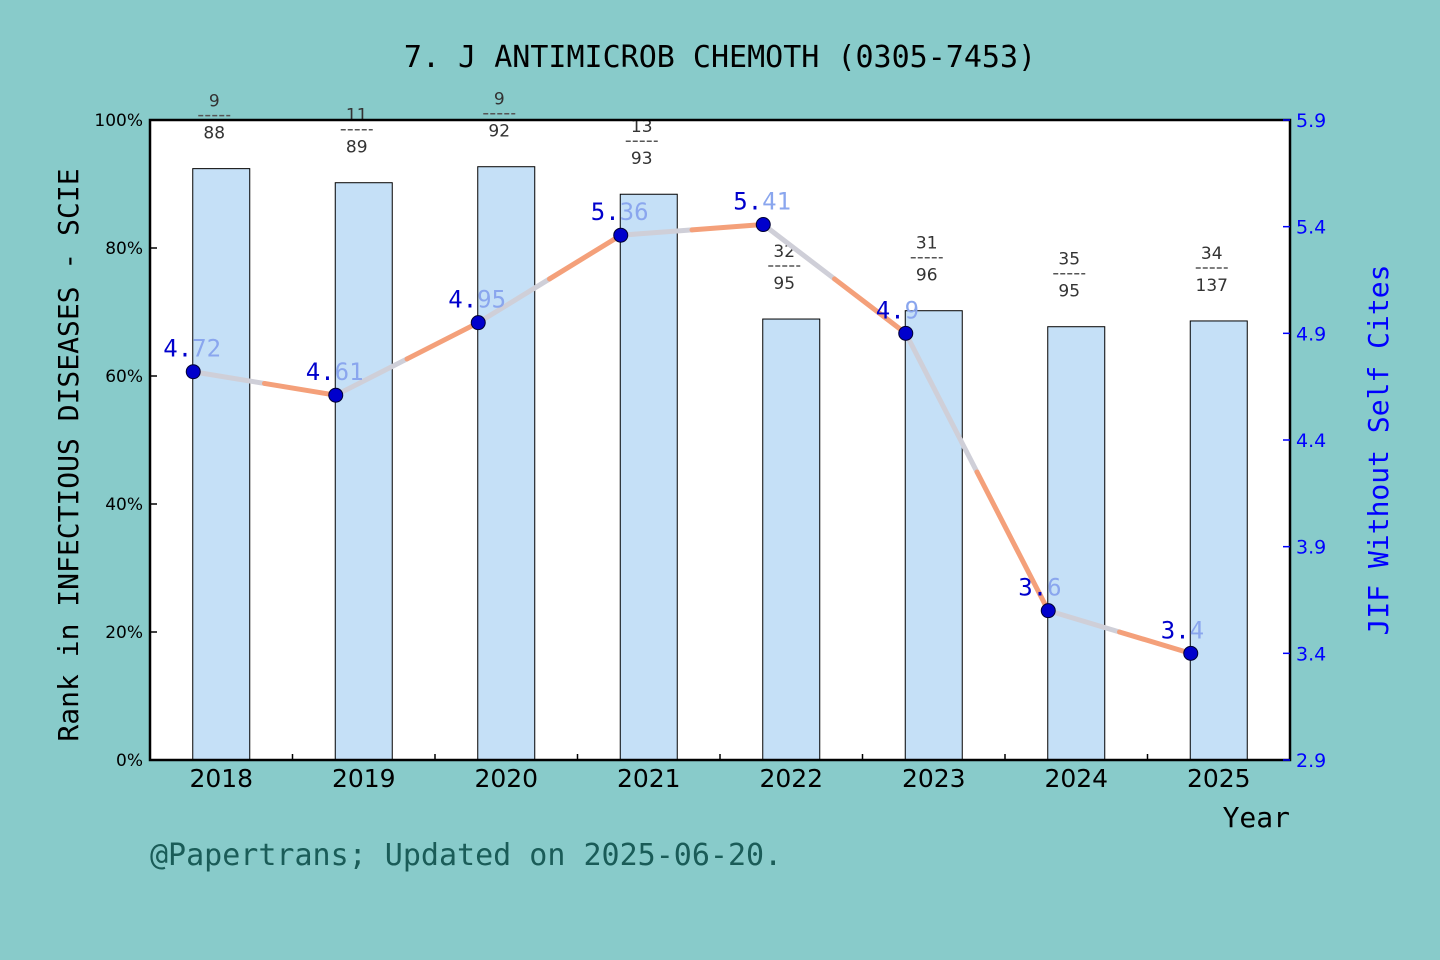  Describe the element at coordinates (478, 323) in the screenshot. I see `jif-point-2020` at that location.